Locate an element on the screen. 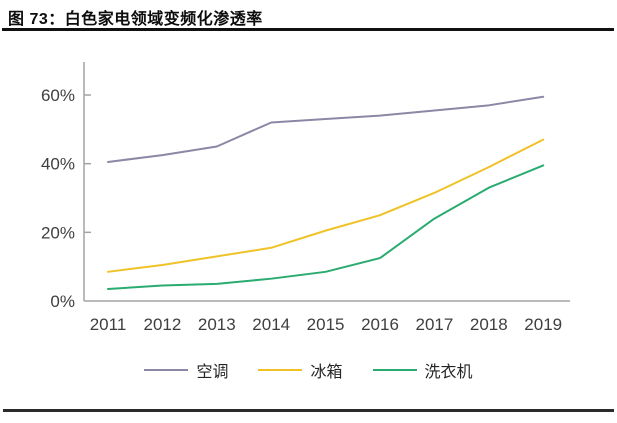 This screenshot has height=423, width=617. x-tick-label: 2019 is located at coordinates (543, 324).